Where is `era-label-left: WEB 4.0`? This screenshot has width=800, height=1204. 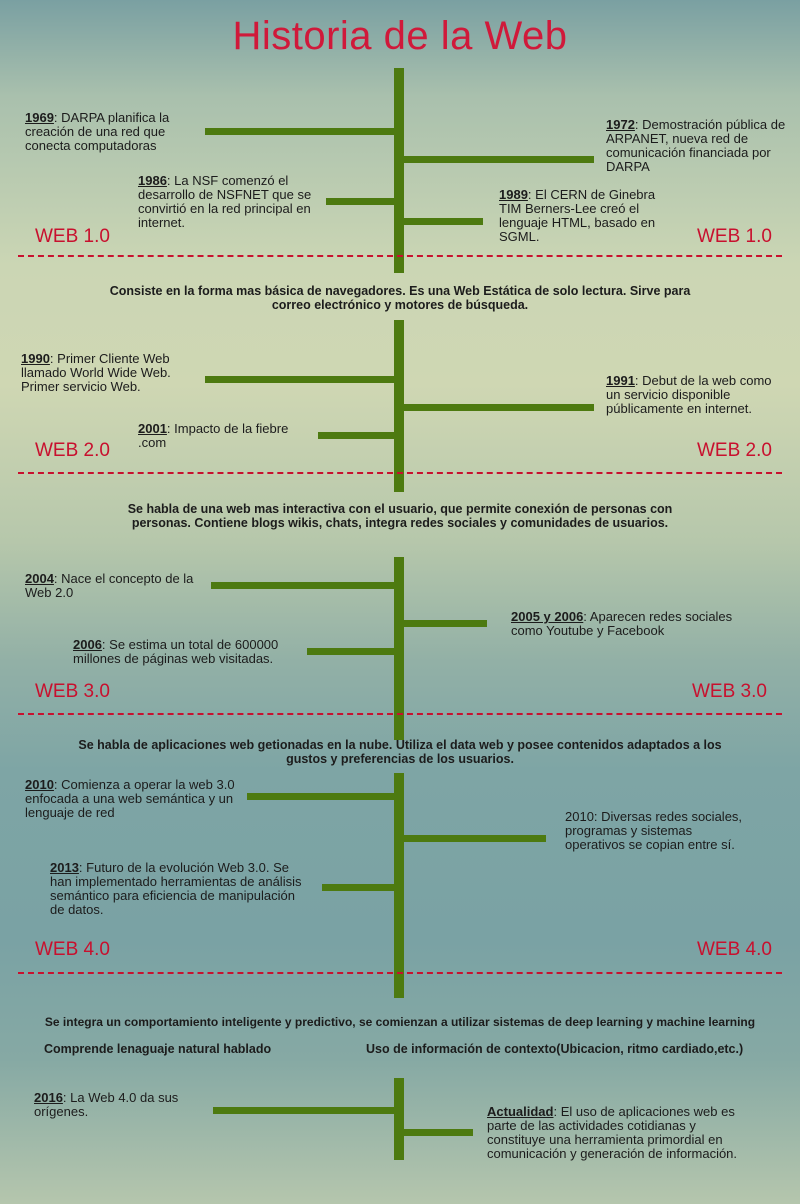 era-label-left: WEB 4.0 is located at coordinates (72, 949).